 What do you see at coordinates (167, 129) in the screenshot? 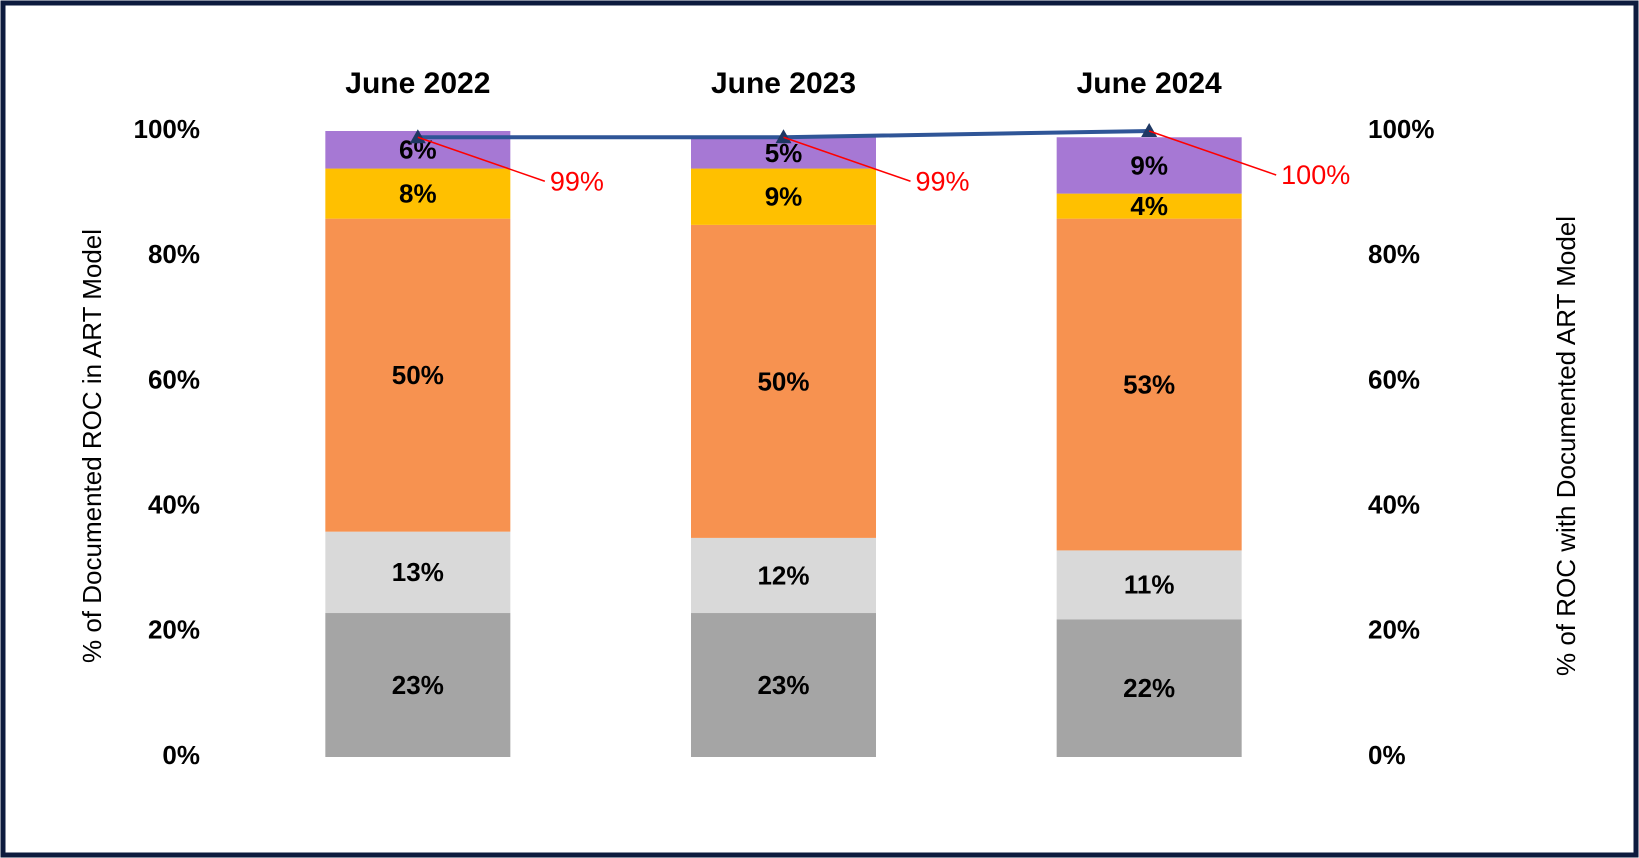
I see `y-tick-label: 100%` at bounding box center [167, 129].